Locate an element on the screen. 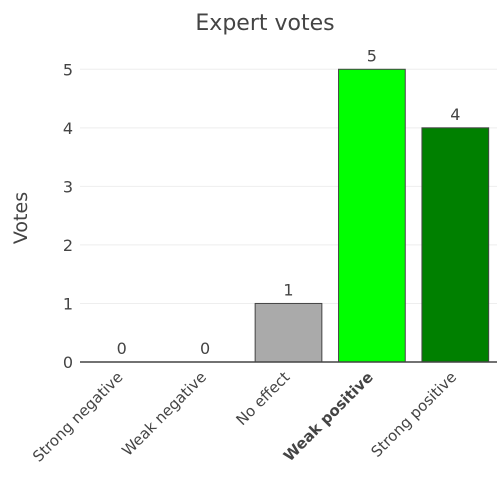 The image size is (498, 481). y-tick-label: 0 is located at coordinates (68, 362).